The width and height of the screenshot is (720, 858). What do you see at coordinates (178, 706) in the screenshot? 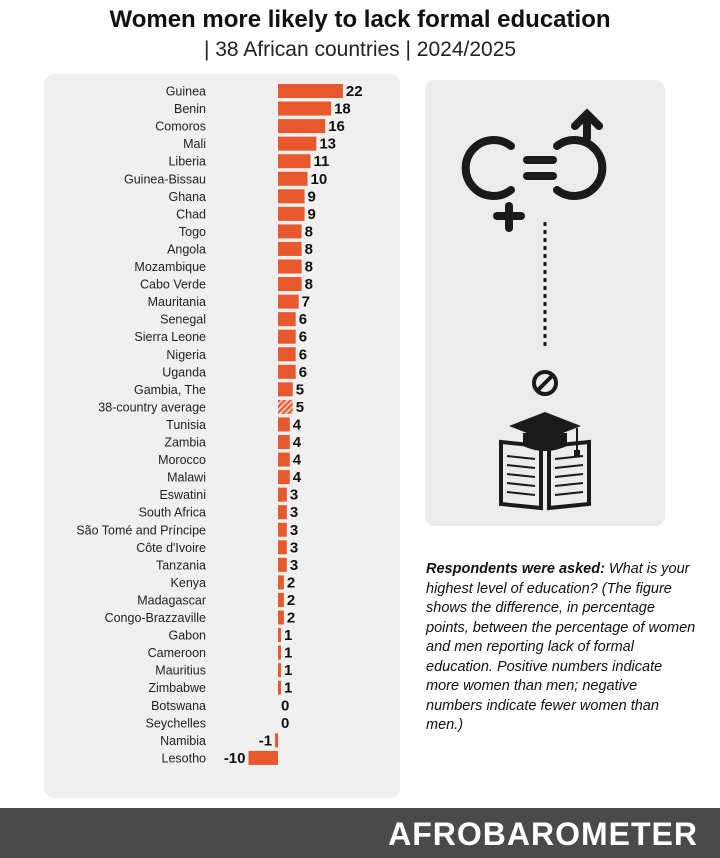
I see `category-label-botswana: Botswana` at bounding box center [178, 706].